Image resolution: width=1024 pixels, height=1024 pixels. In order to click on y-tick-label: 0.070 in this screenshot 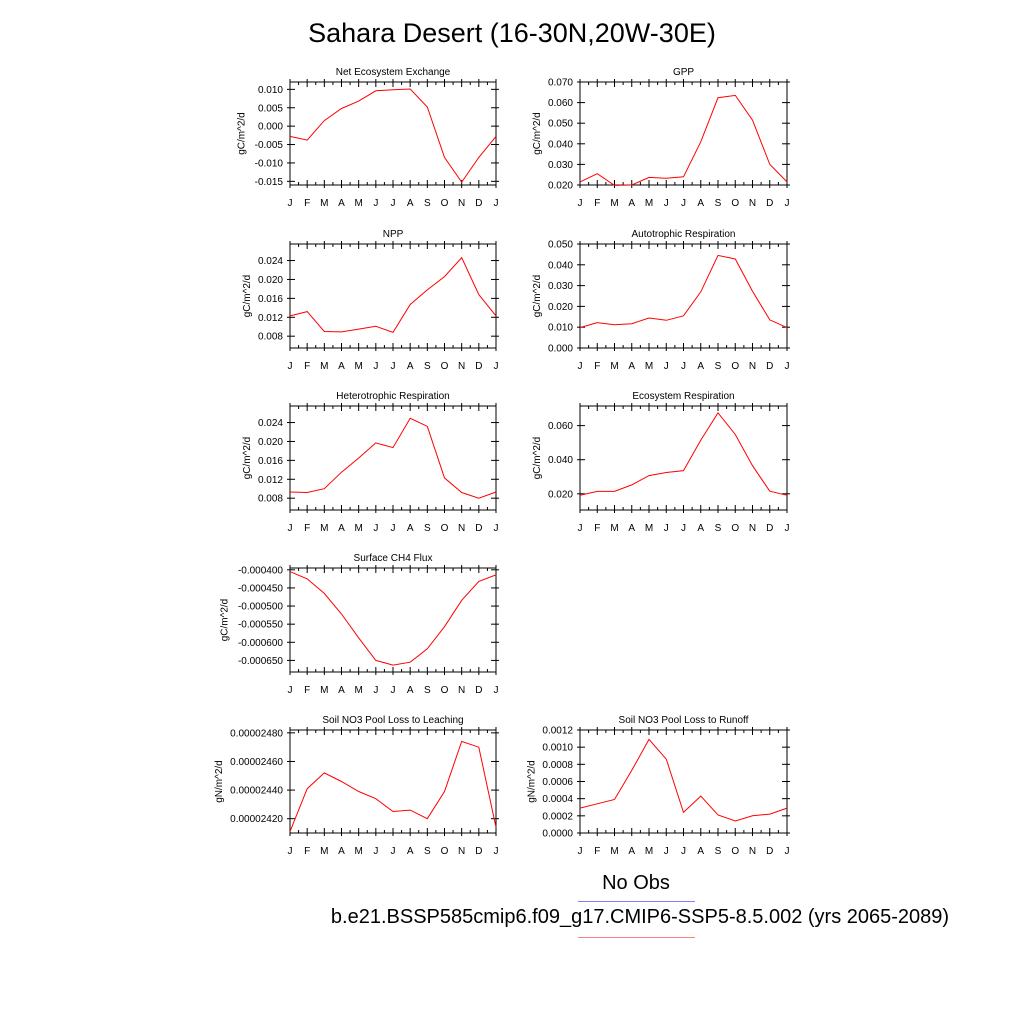, I will do `click(560, 83)`.